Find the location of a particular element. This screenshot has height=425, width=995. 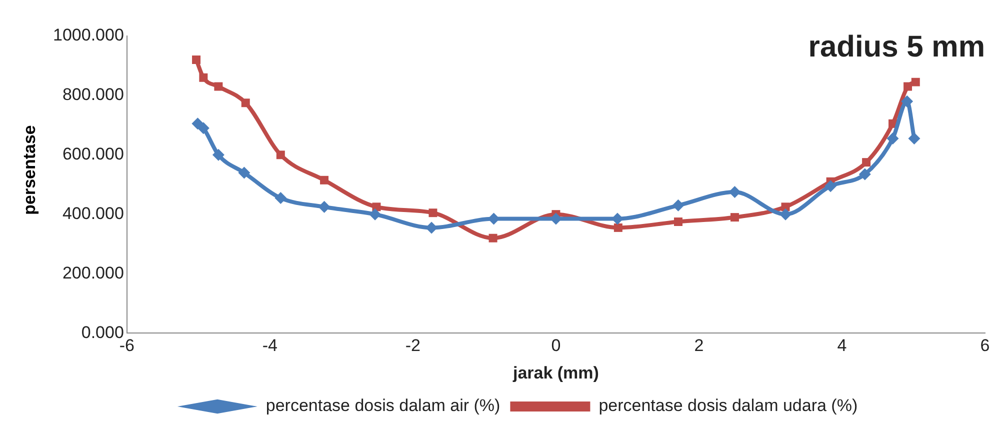

y-tick-label: 200.000 is located at coordinates (93, 272).